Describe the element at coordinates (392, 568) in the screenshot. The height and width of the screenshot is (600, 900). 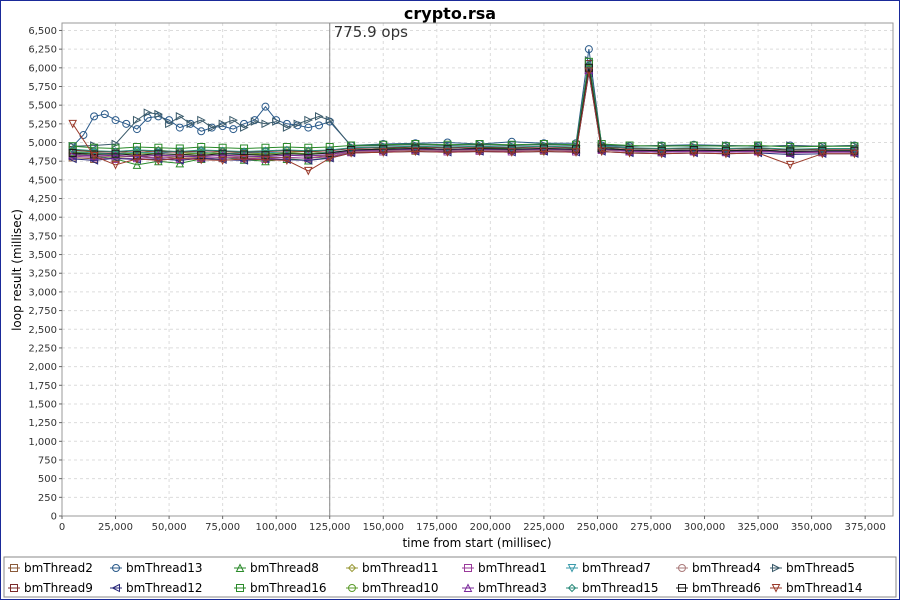
I see `legend-item: bmThread11` at that location.